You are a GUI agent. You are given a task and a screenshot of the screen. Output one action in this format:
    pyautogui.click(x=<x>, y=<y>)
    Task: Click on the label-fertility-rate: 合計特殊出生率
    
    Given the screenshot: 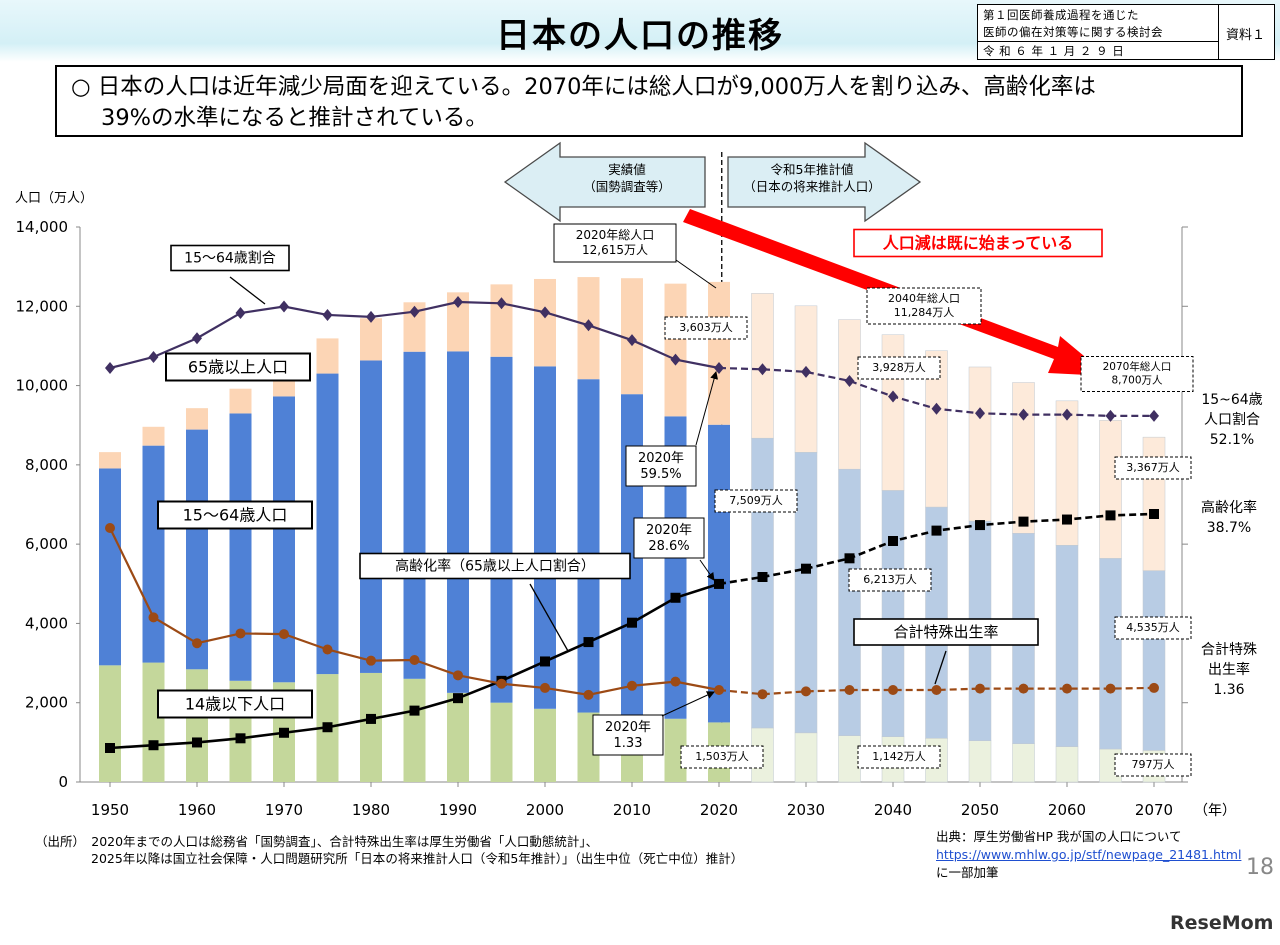 What is the action you would take?
    pyautogui.click(x=946, y=632)
    